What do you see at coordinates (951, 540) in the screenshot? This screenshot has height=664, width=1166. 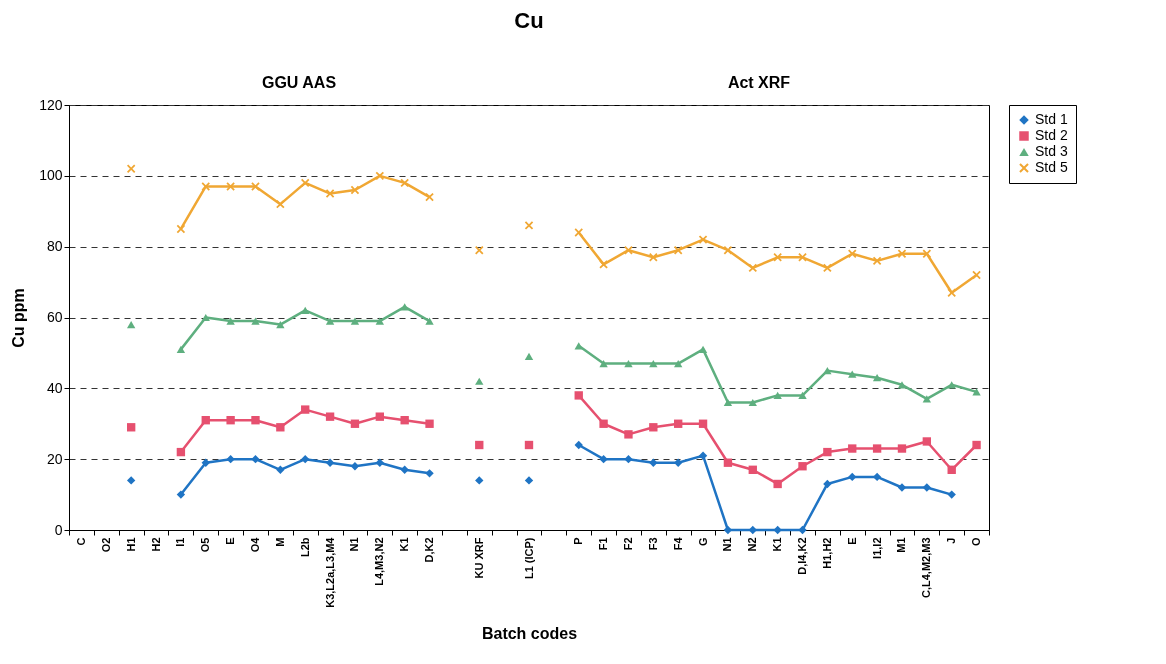 I see `x-tick-label: J` at bounding box center [951, 540].